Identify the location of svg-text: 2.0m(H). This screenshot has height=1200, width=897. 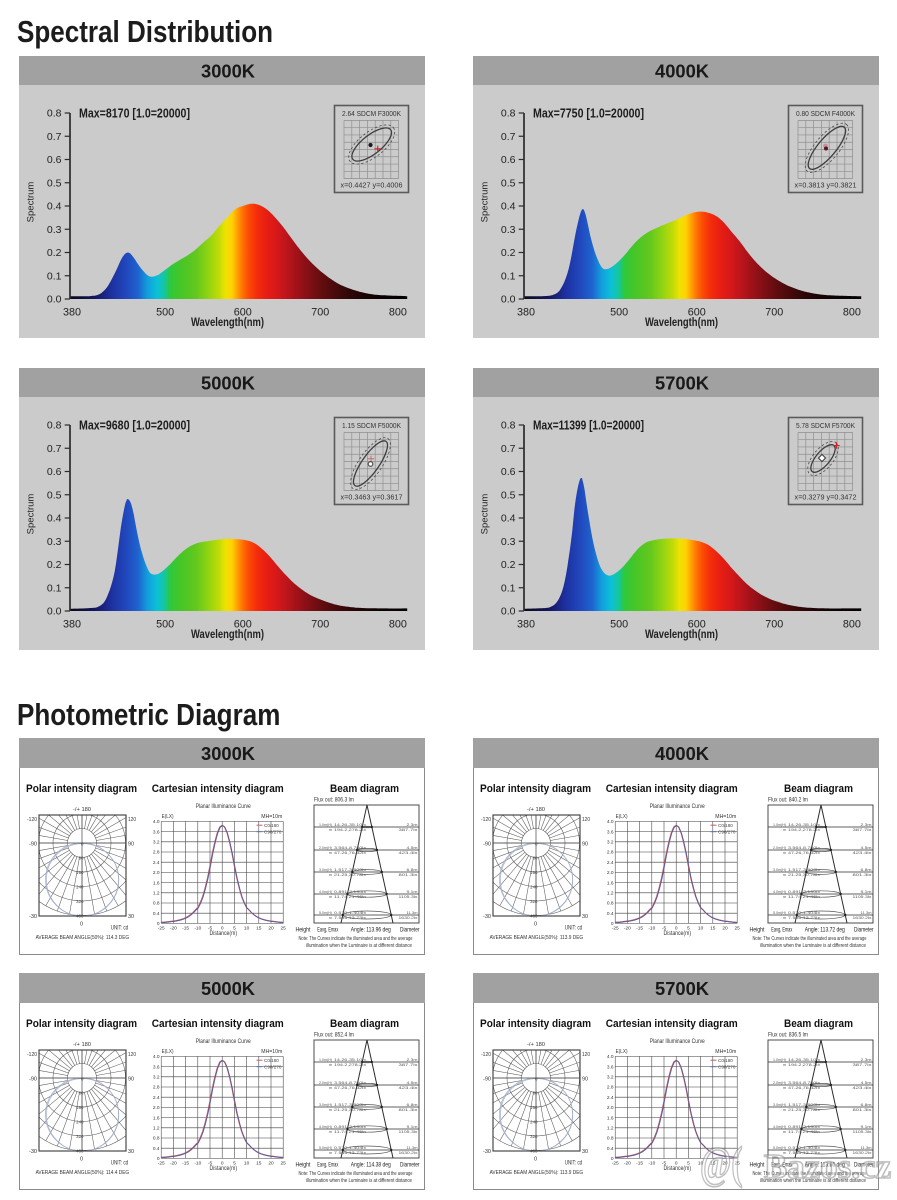
(780, 1083).